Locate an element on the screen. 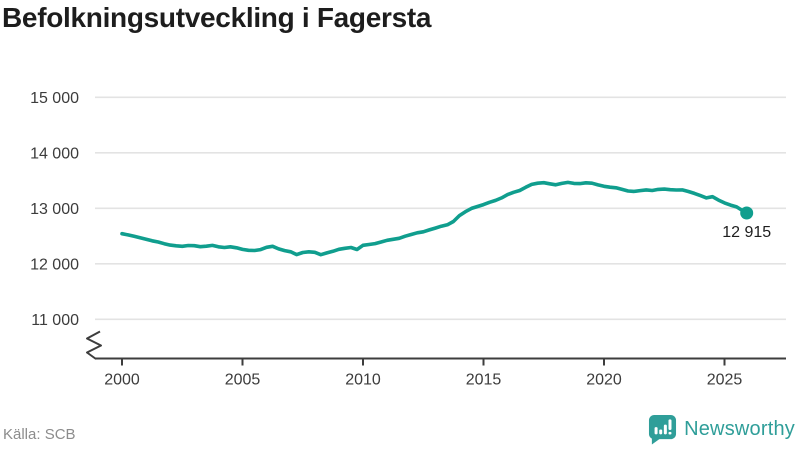 The image size is (800, 450). end-point-marker is located at coordinates (747, 213).